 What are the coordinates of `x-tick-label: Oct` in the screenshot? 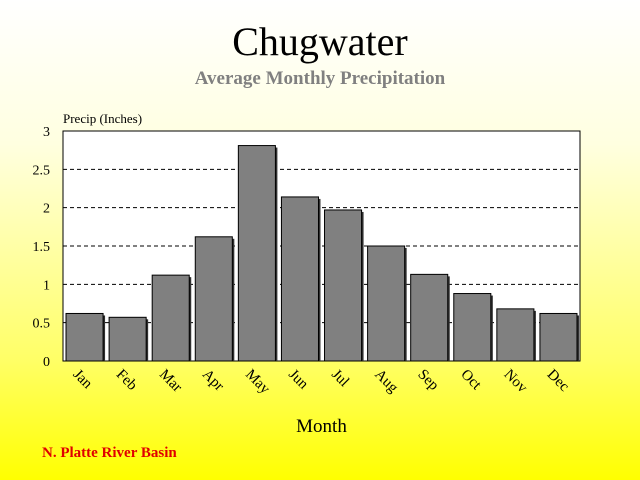 It's located at (470, 380).